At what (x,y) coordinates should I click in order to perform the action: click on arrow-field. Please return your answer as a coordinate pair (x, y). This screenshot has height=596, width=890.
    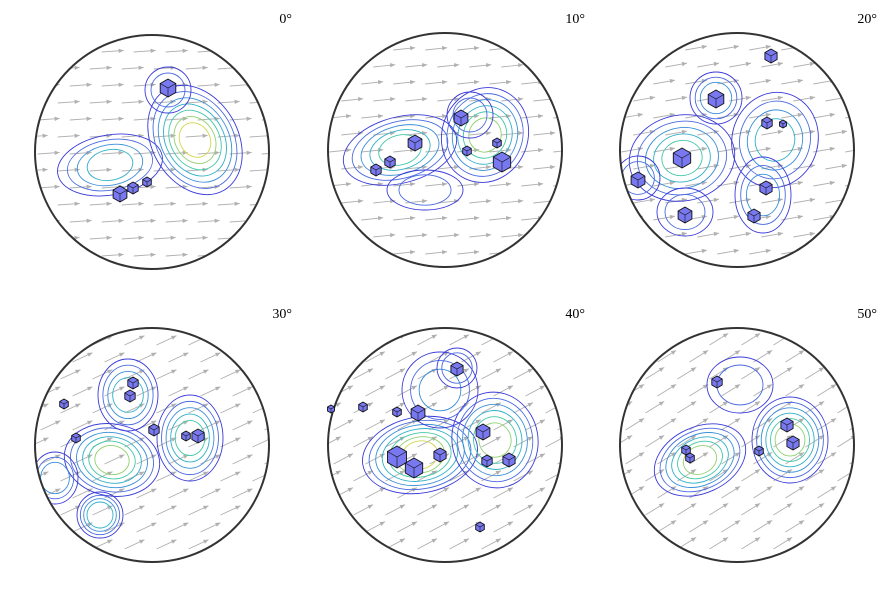
    Looking at the image, I should click on (744, 439).